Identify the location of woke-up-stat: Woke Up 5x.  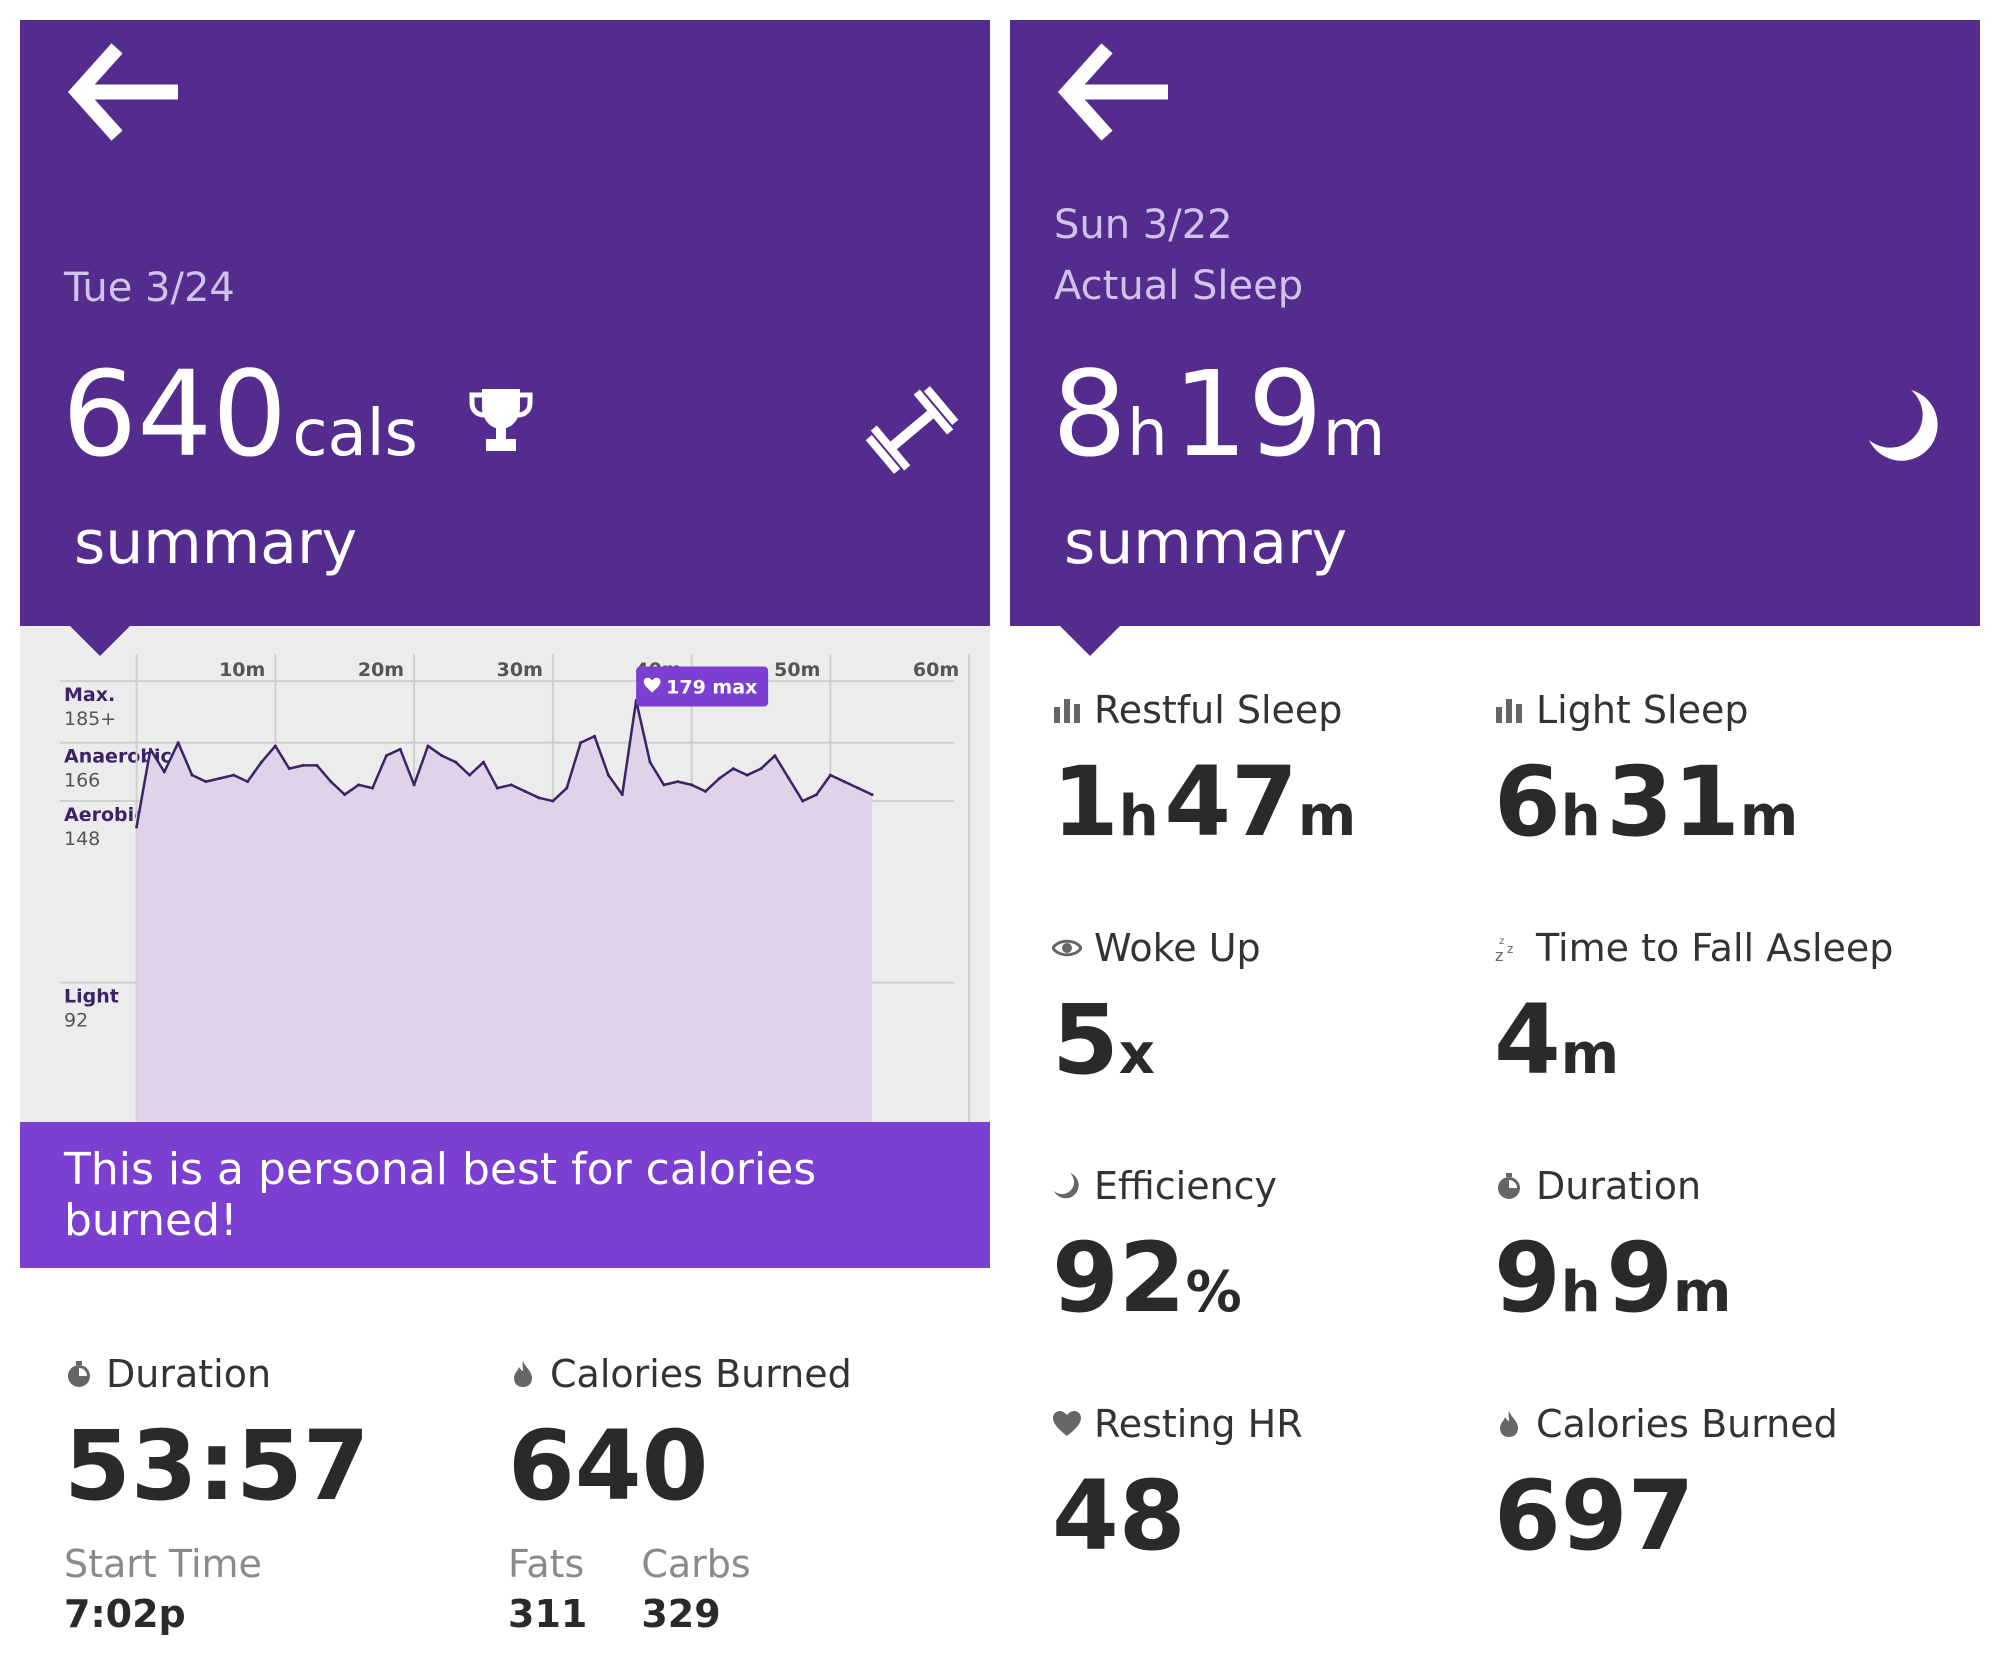
(1156, 1007).